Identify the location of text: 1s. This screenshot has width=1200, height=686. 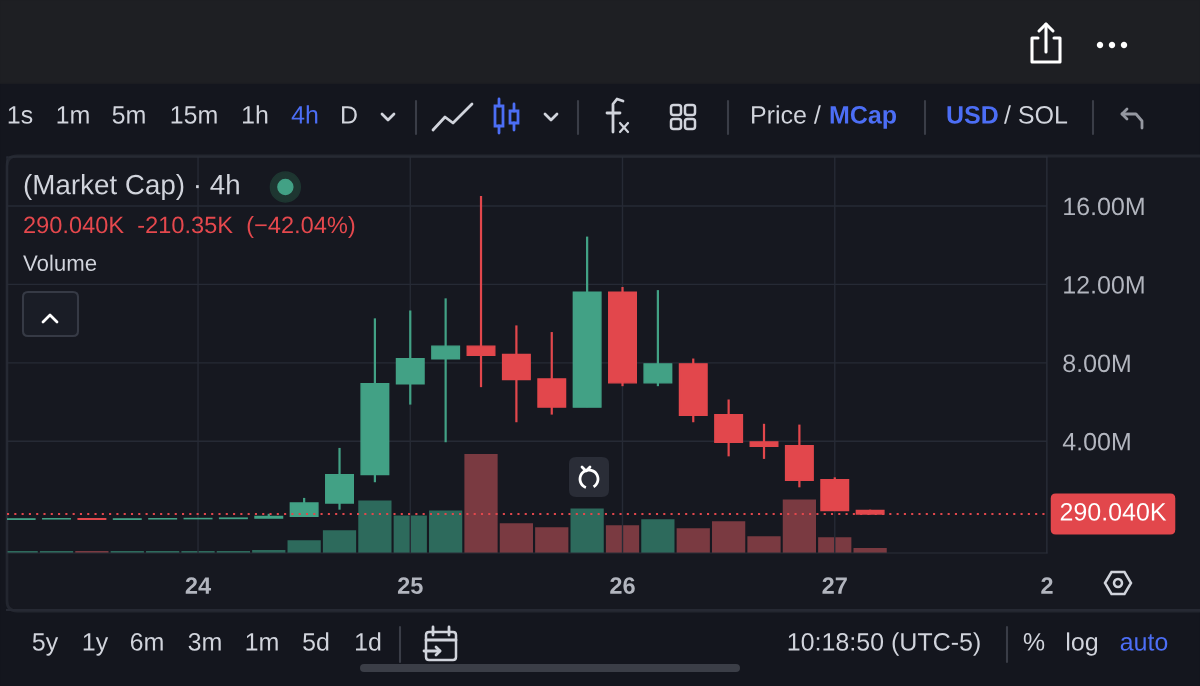
(20, 115).